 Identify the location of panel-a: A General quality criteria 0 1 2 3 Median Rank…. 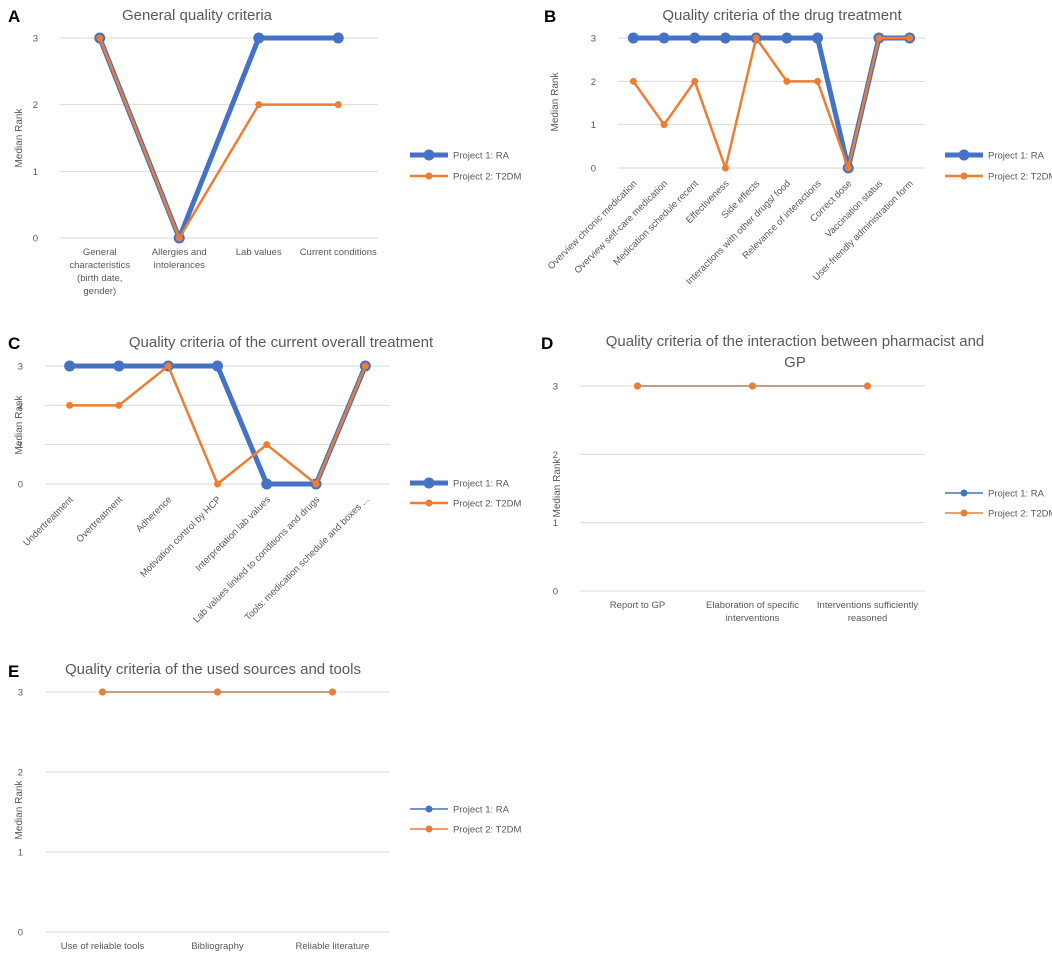
(265, 152).